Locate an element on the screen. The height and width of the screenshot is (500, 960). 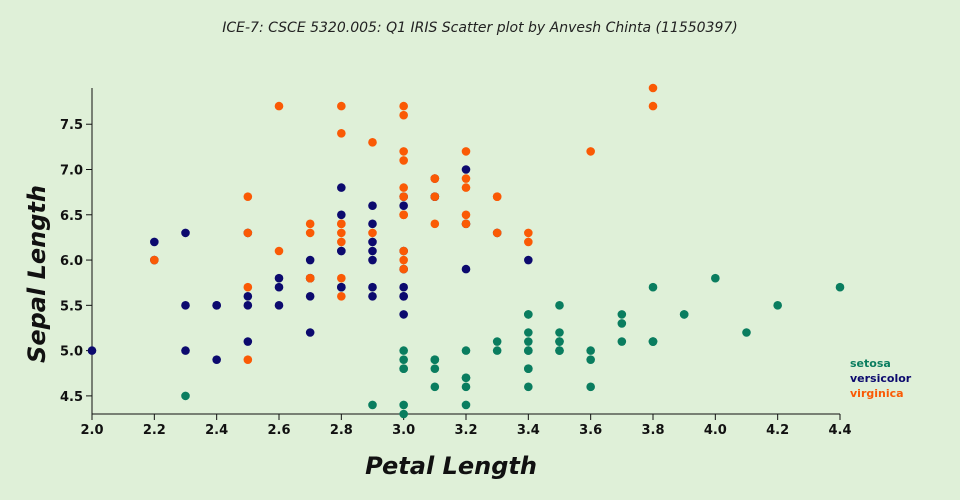
legend-item-setosa: setosa is located at coordinates (870, 363).